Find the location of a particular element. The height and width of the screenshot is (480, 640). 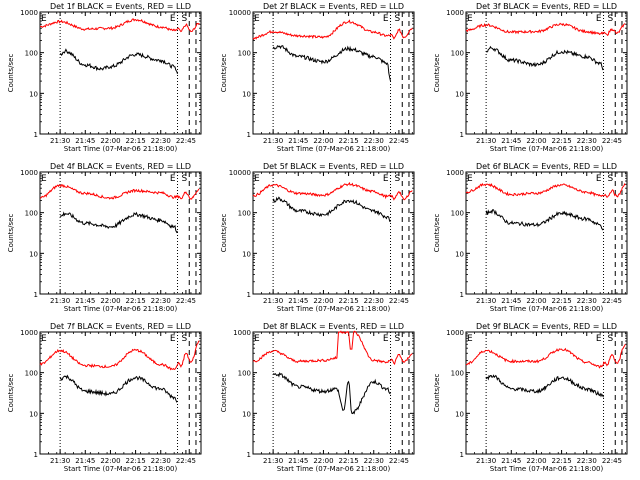

panel-title: Det 7f BLACK = Events, RED = LLD is located at coordinates (120, 326).